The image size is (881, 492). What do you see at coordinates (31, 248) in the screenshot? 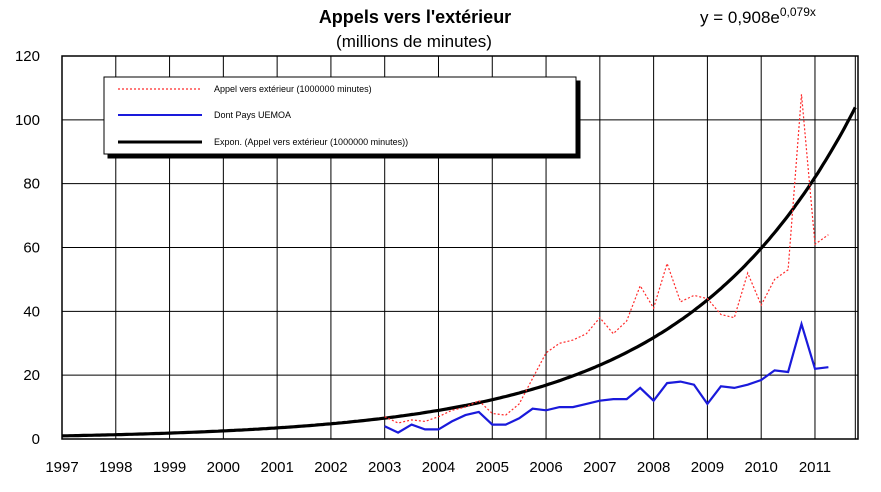
I see `y-tick-label: 60` at bounding box center [31, 248].